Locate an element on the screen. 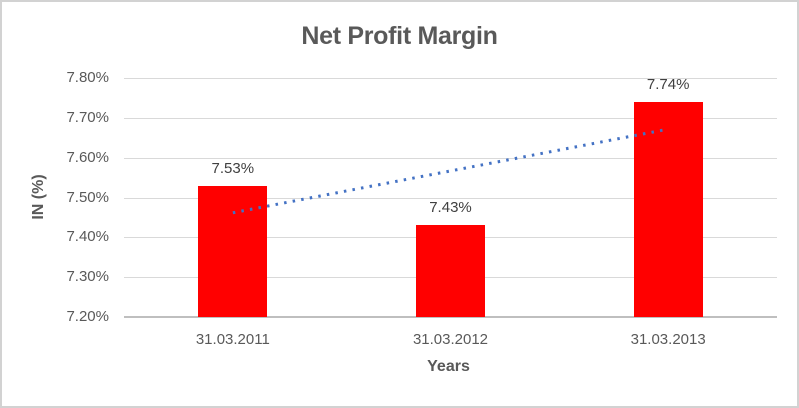  y-tick-label: 7.40% is located at coordinates (87, 237).